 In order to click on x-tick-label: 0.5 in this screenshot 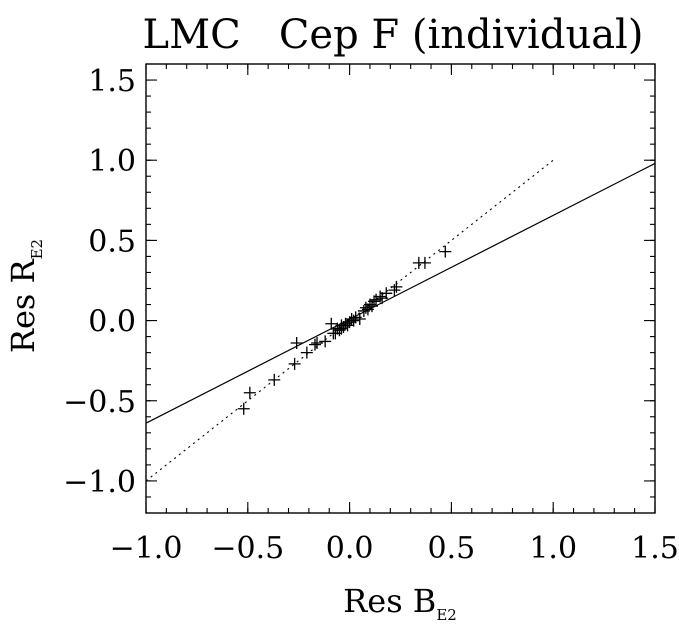, I will do `click(452, 548)`.